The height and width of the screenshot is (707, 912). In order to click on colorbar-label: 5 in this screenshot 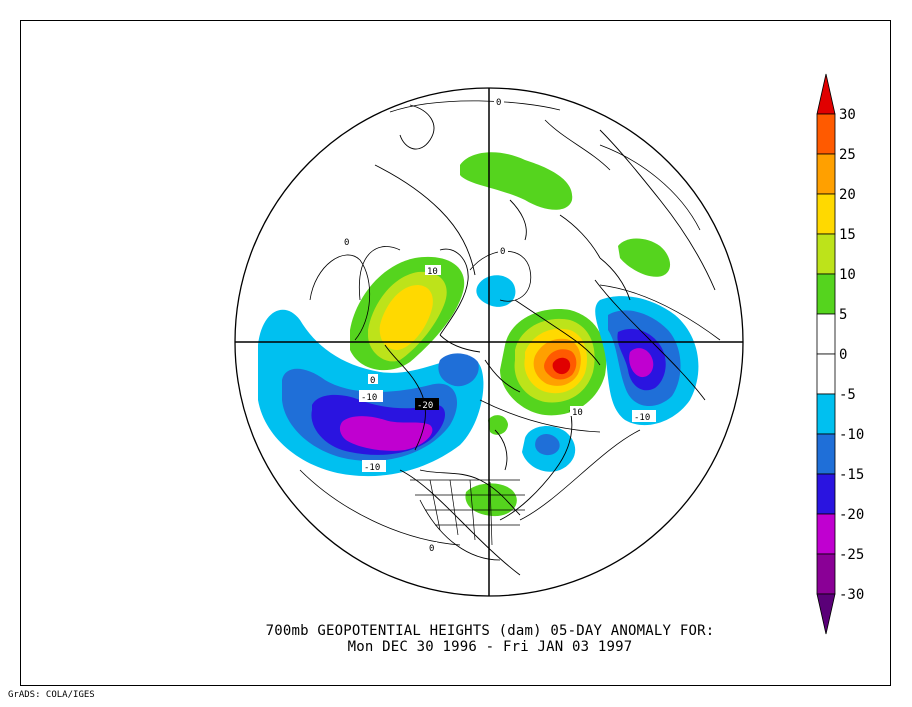, I will do `click(843, 315)`.